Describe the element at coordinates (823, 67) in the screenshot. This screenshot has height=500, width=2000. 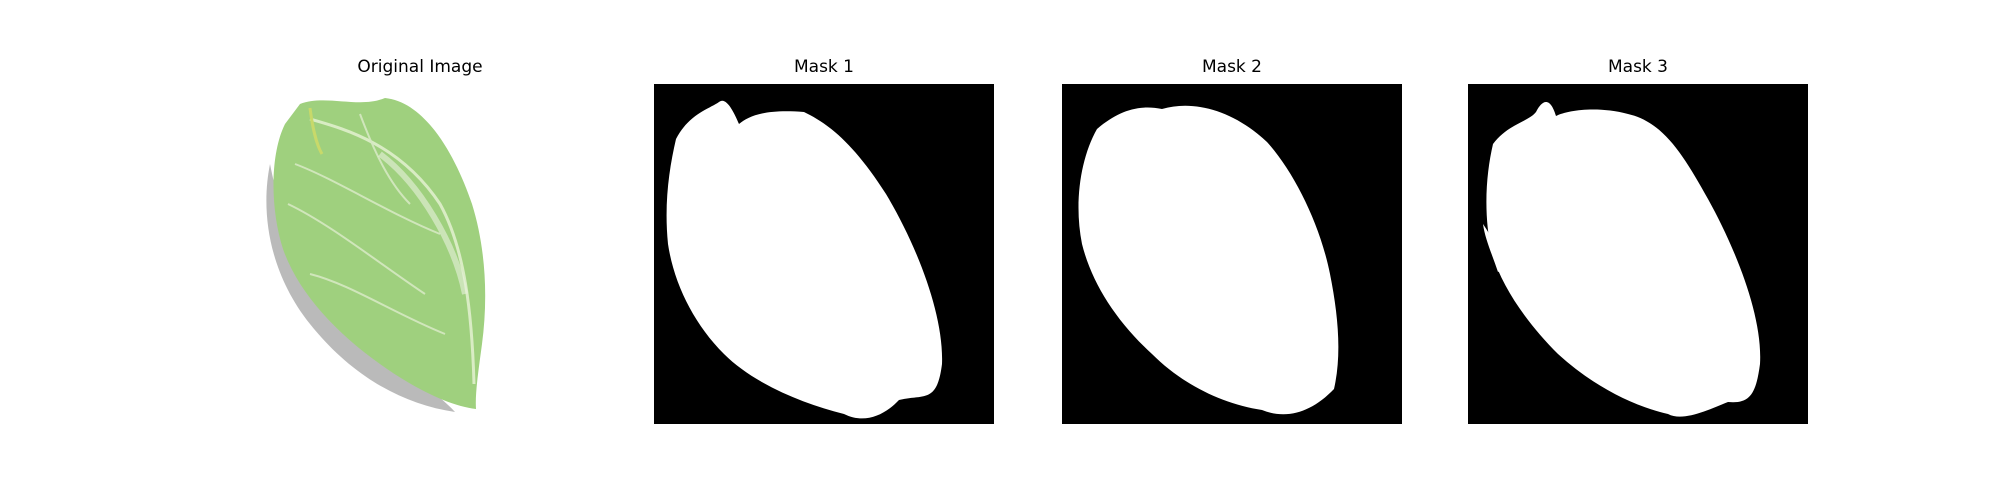
I see `panel-title: Mask 1` at that location.